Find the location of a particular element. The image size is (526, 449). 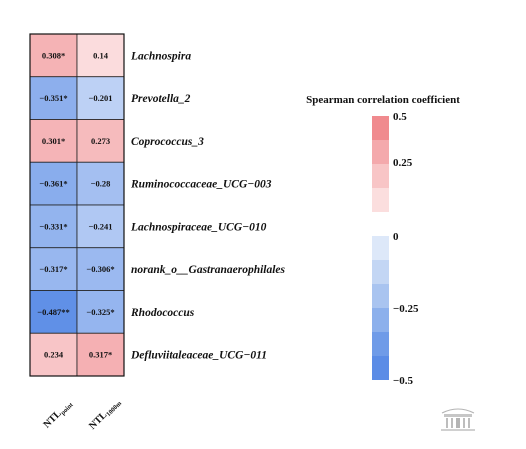

cell-value-label: −0.306* is located at coordinates (100, 269).